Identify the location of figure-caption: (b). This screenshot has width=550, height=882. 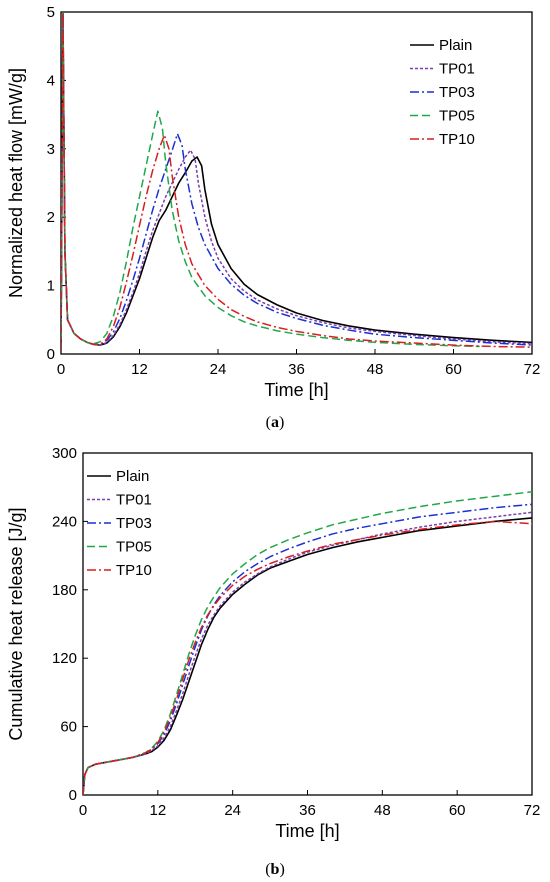
(275, 869).